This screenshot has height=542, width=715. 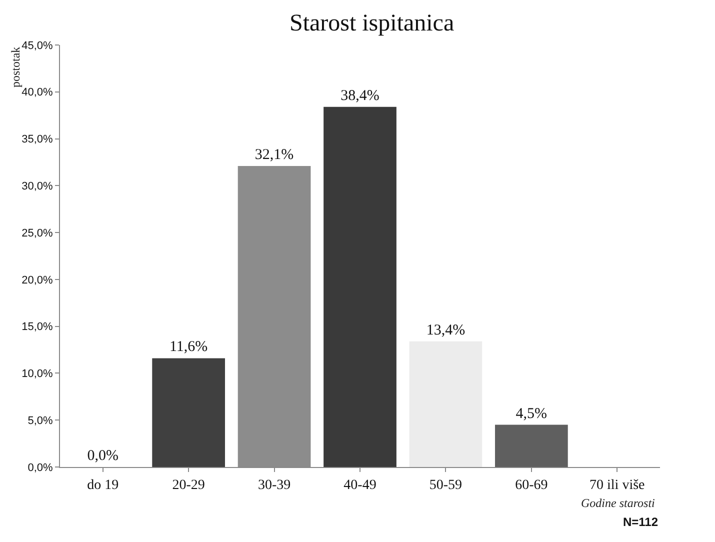 What do you see at coordinates (640, 522) in the screenshot?
I see `text: N=112` at bounding box center [640, 522].